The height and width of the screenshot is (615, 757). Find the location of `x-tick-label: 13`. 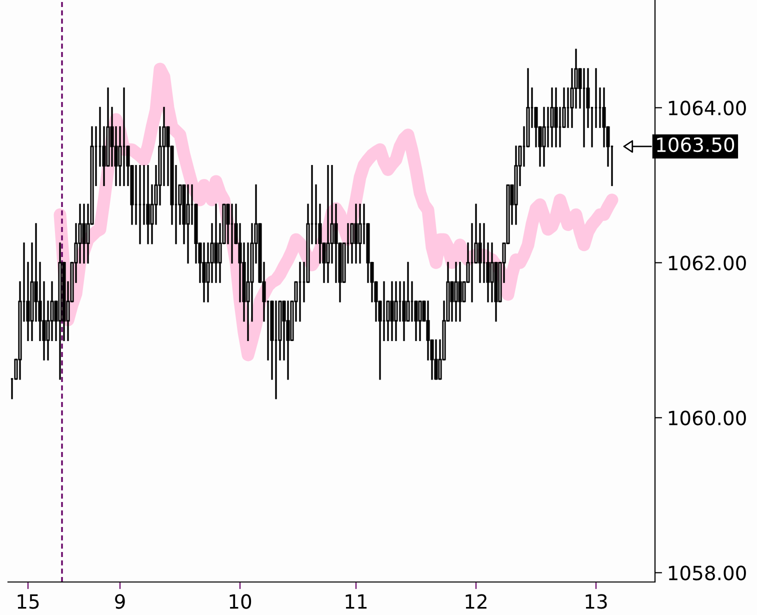

x-tick-label: 13 is located at coordinates (596, 601).